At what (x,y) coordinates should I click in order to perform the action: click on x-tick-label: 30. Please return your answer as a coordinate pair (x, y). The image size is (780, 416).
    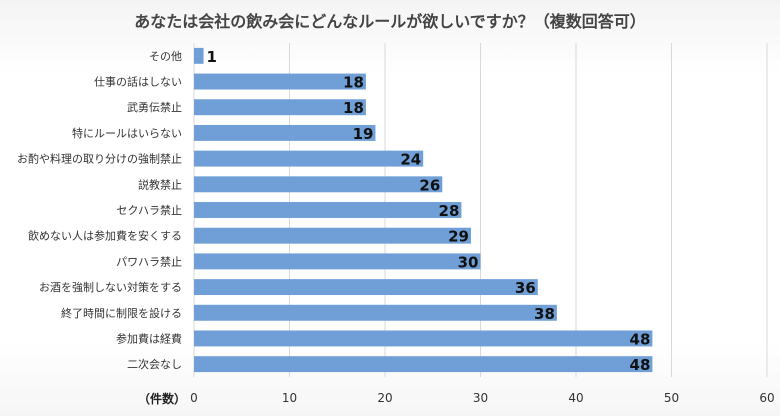
    Looking at the image, I should click on (480, 398).